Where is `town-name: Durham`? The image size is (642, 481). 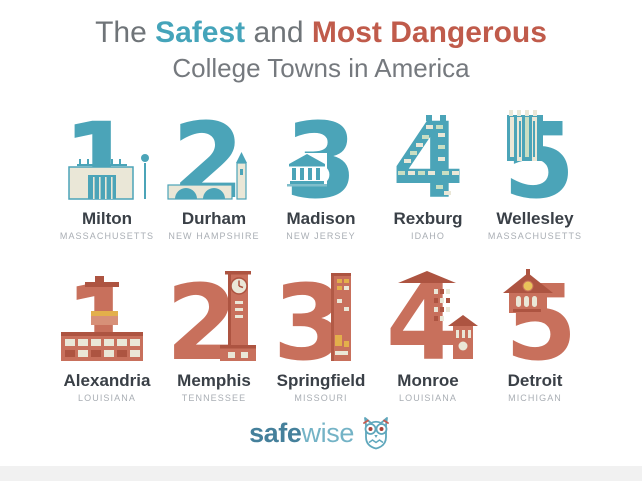
town-name: Durham is located at coordinates (214, 218).